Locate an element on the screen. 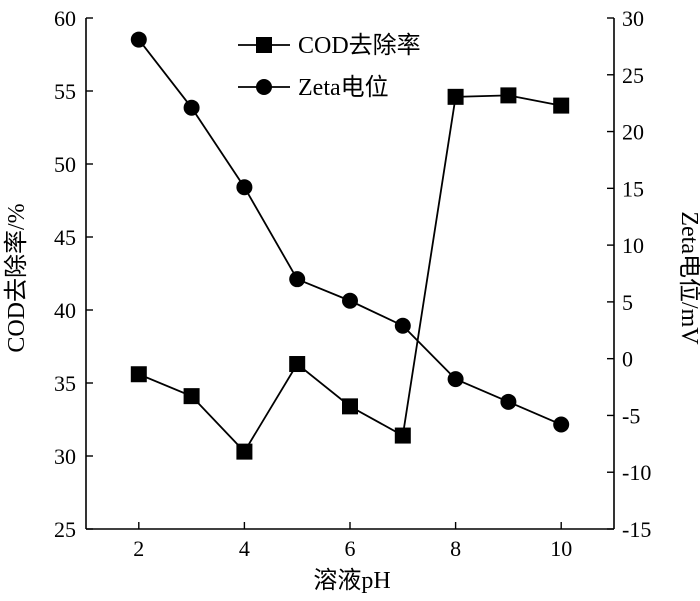 The height and width of the screenshot is (601, 700). x-axis-ticks: 2 4 6 8 10 is located at coordinates (352, 541).